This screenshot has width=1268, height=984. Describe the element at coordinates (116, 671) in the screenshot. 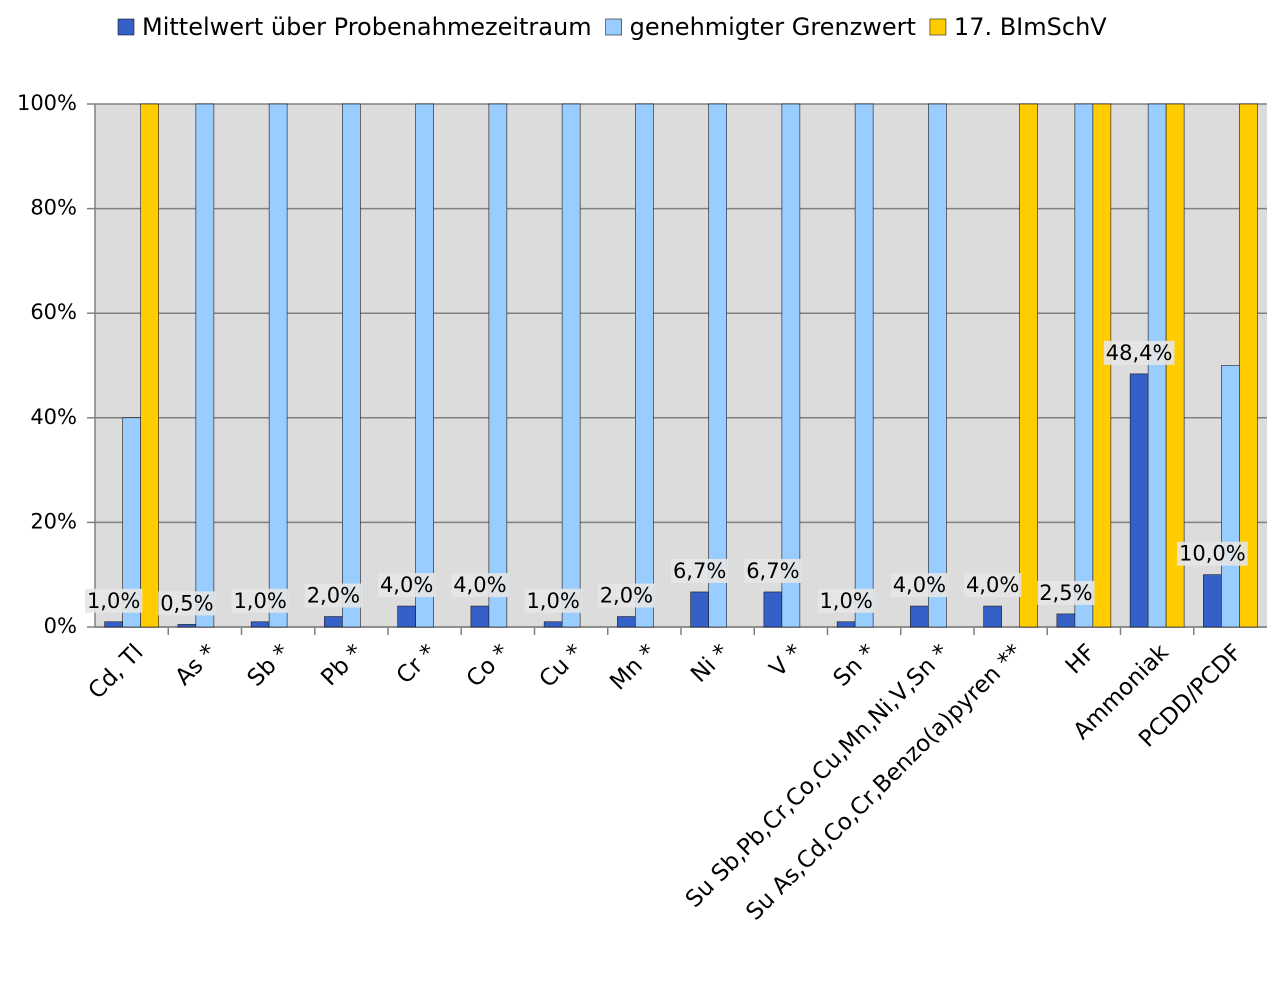

I see `x-tick-label: Cd, Tl` at that location.